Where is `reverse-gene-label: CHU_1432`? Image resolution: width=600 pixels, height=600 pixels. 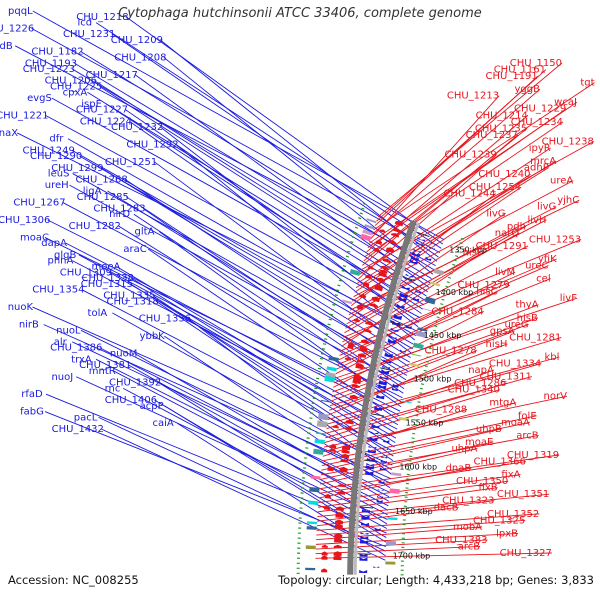 reverse-gene-label: CHU_1432 is located at coordinates (78, 429).